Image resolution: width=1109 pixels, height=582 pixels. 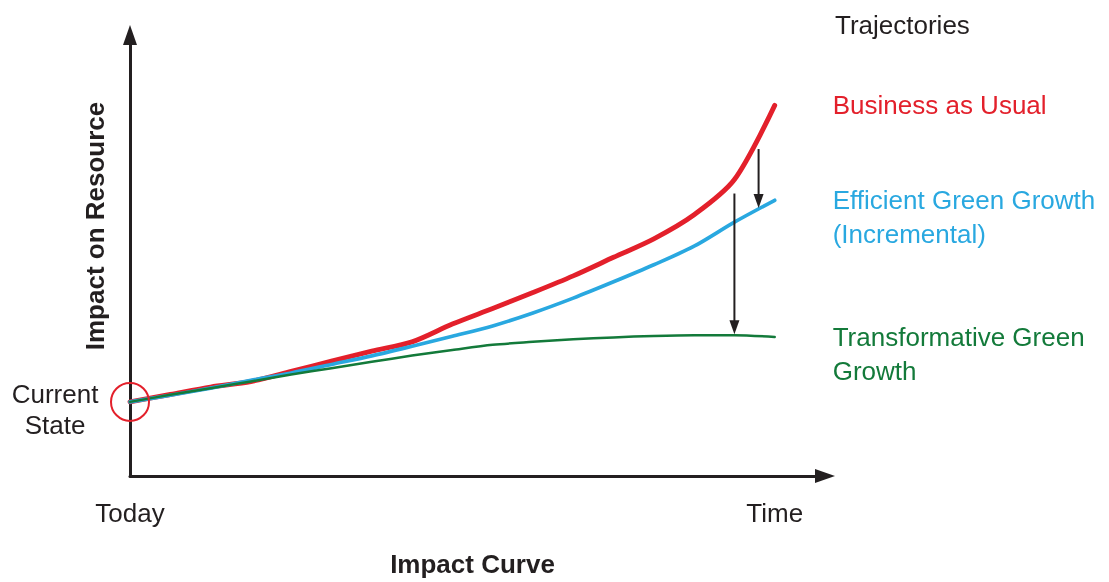 What do you see at coordinates (472, 564) in the screenshot?
I see `x-axis-title: Impact Curve` at bounding box center [472, 564].